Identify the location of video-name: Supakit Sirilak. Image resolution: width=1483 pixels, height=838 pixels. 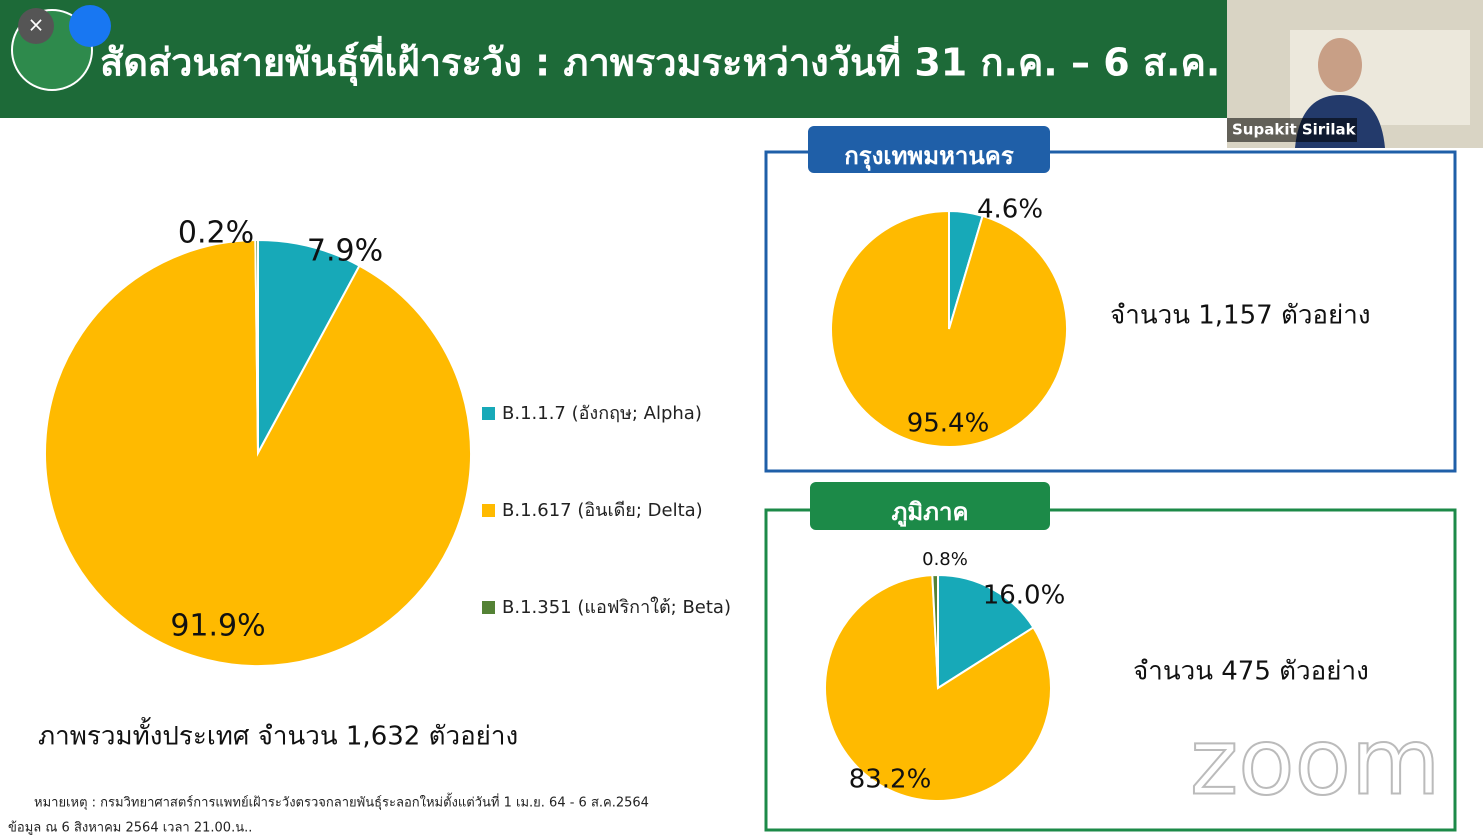
(1294, 130).